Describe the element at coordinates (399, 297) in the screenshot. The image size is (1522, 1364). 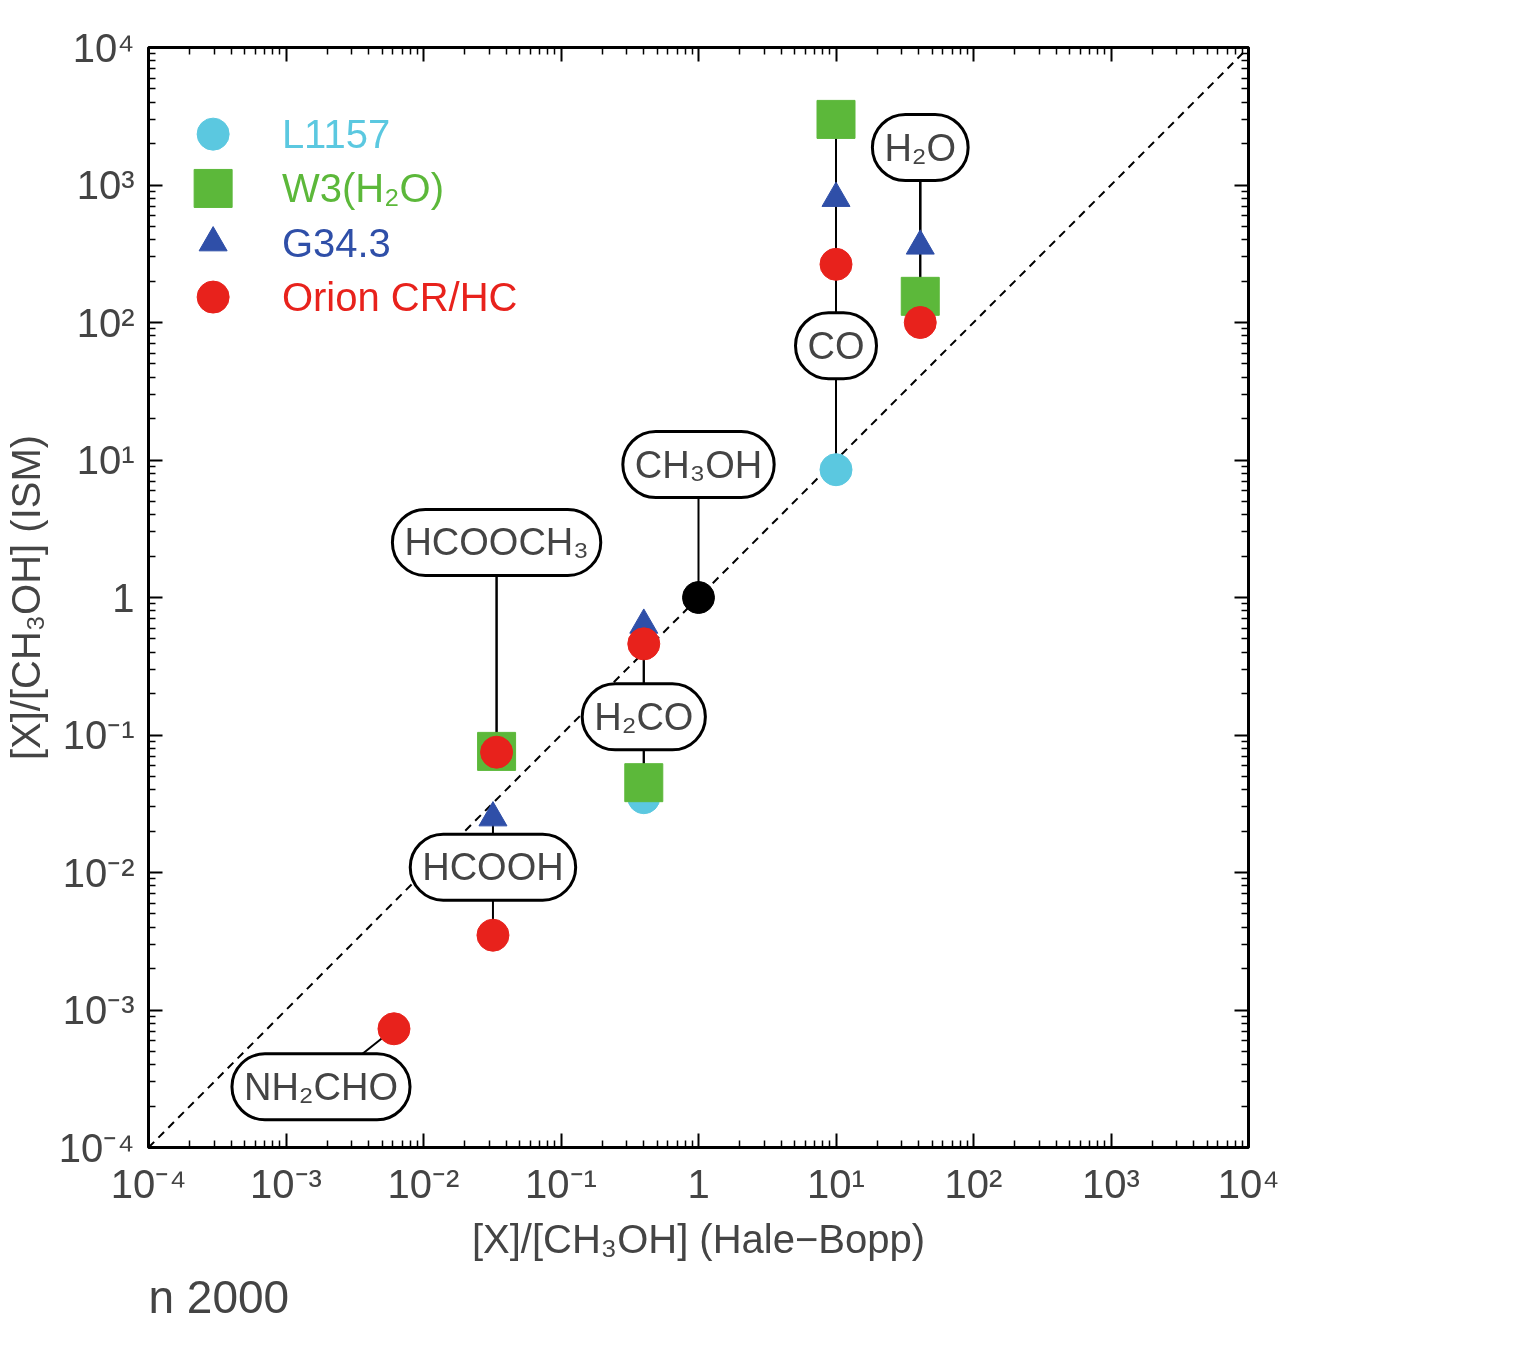
I see `legend-label: Orion CR/HC` at that location.